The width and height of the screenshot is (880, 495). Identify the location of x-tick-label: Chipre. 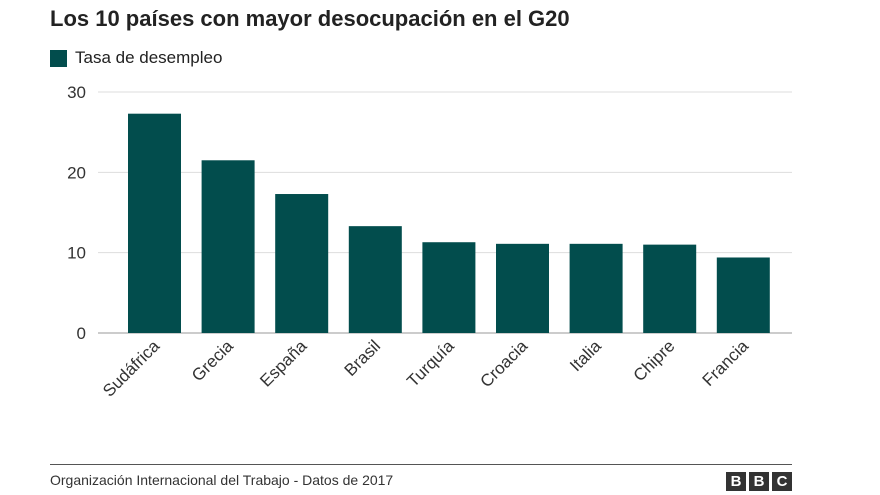
(654, 360).